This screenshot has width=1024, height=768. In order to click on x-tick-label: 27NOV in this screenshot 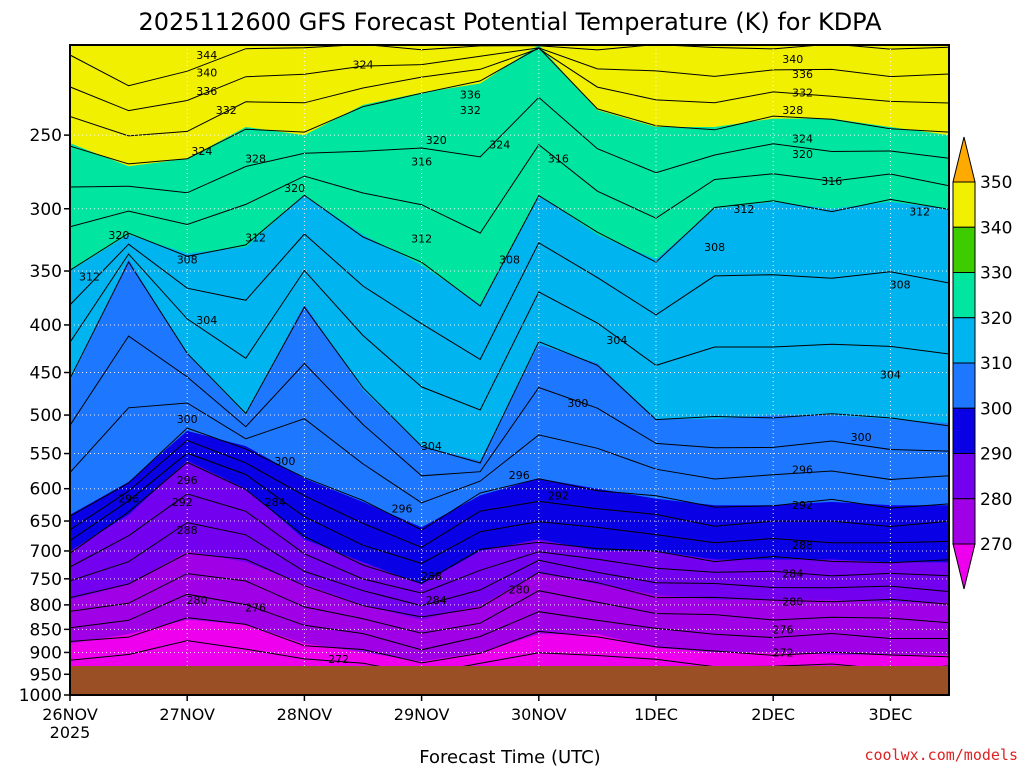, I will do `click(187, 714)`.